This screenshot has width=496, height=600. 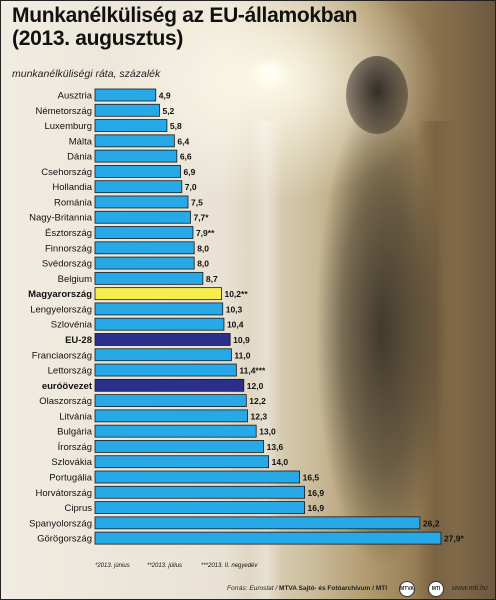 What do you see at coordinates (377, 95) in the screenshot?
I see `person-head-silhouette` at bounding box center [377, 95].